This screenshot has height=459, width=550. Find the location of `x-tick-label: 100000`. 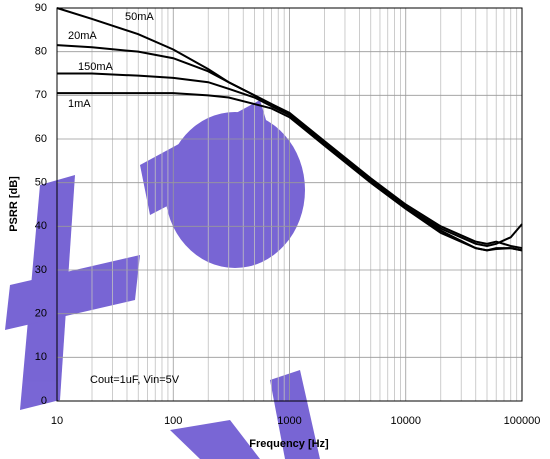

x-tick-label: 100000 is located at coordinates (522, 421).